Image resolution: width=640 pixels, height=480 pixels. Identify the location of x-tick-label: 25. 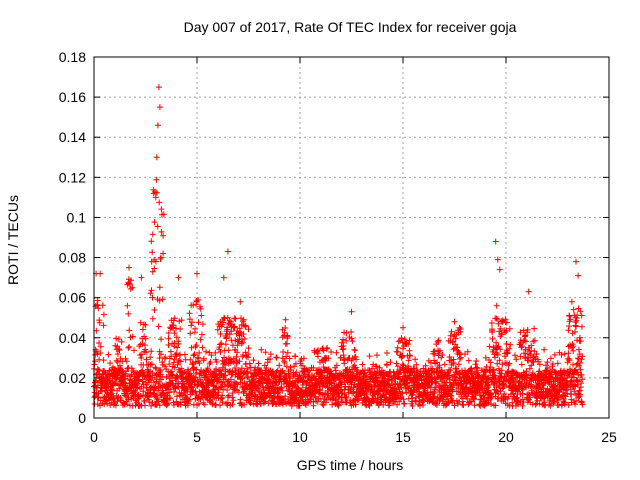
(609, 437).